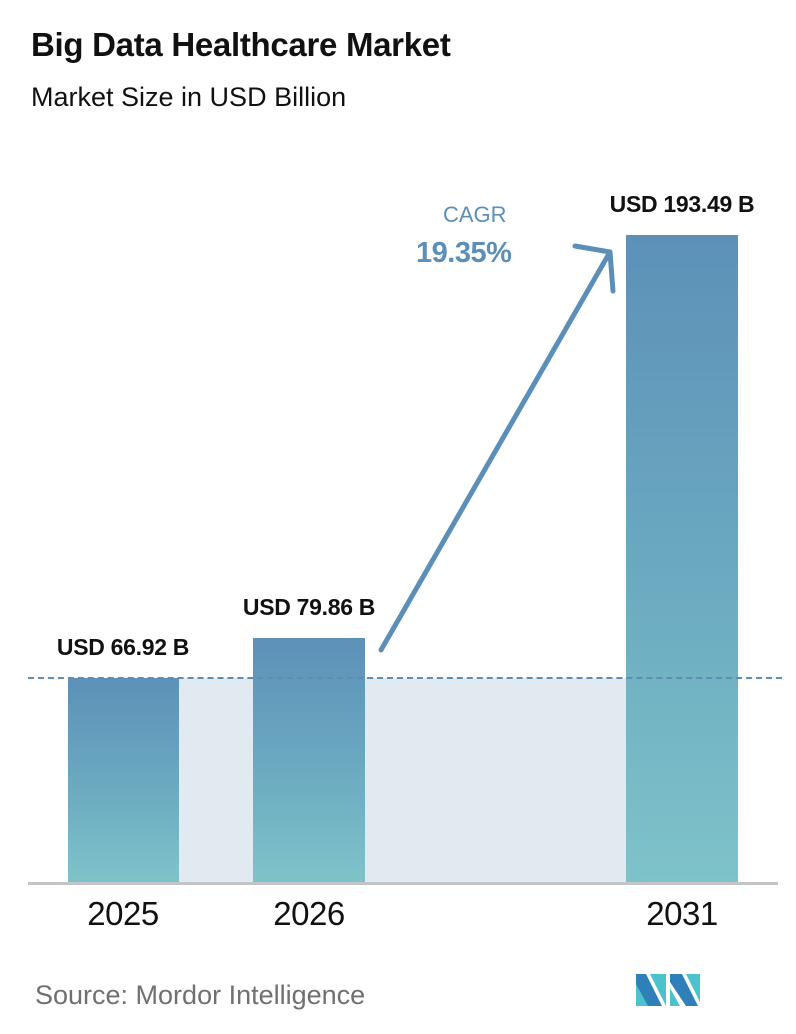 The image size is (796, 1034). Describe the element at coordinates (682, 204) in the screenshot. I see `value-label-2031: USD 193.49 B` at that location.